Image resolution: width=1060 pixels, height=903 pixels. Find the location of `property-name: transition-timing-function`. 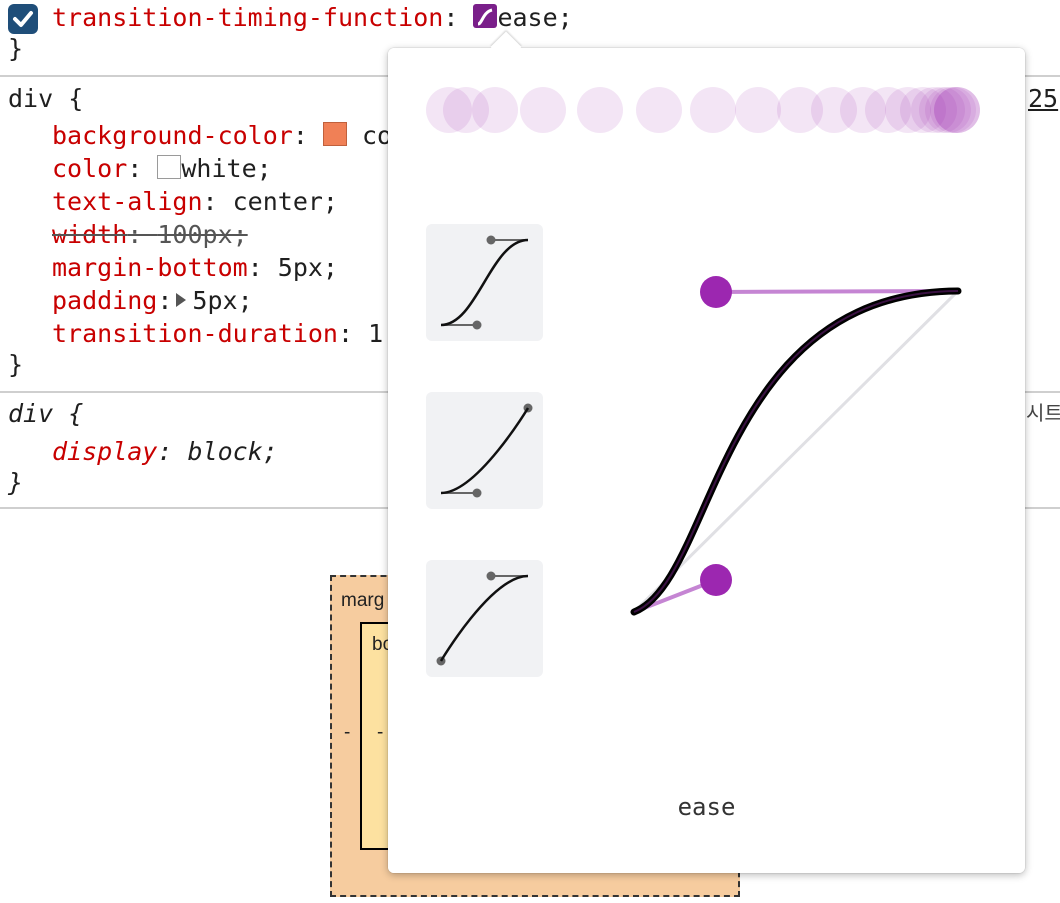

property-name: transition-timing-function is located at coordinates (248, 17).